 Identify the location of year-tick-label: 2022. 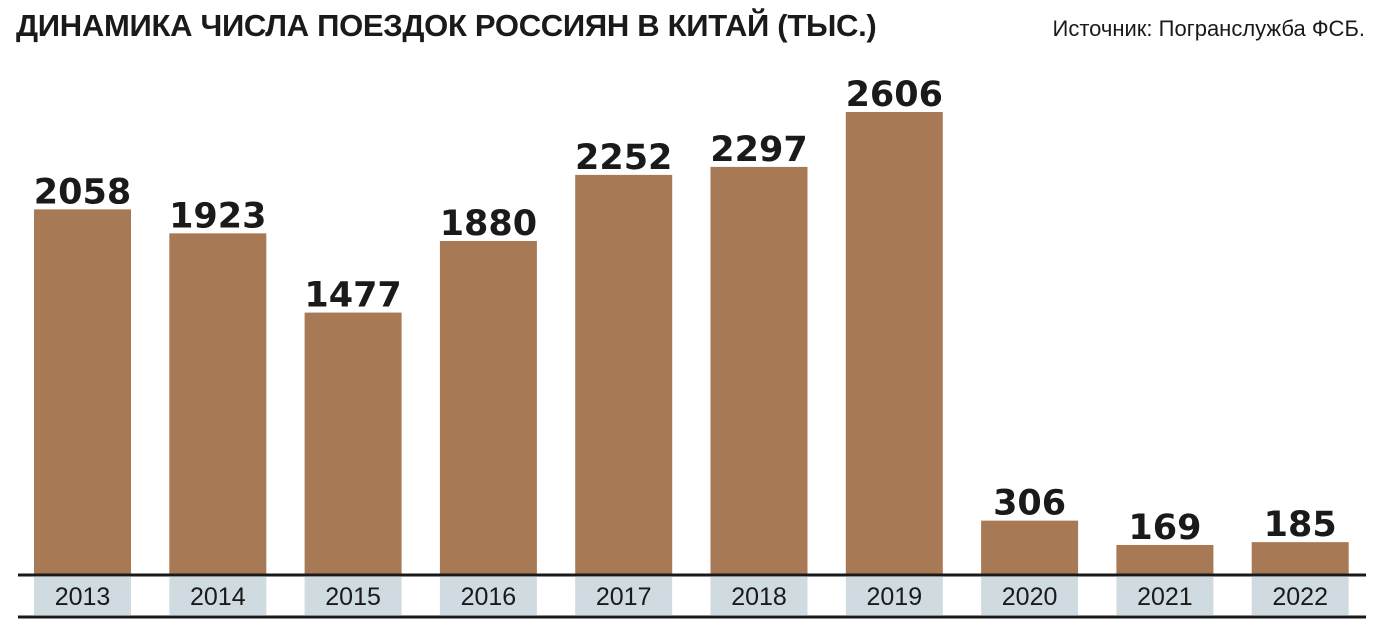
(1300, 597).